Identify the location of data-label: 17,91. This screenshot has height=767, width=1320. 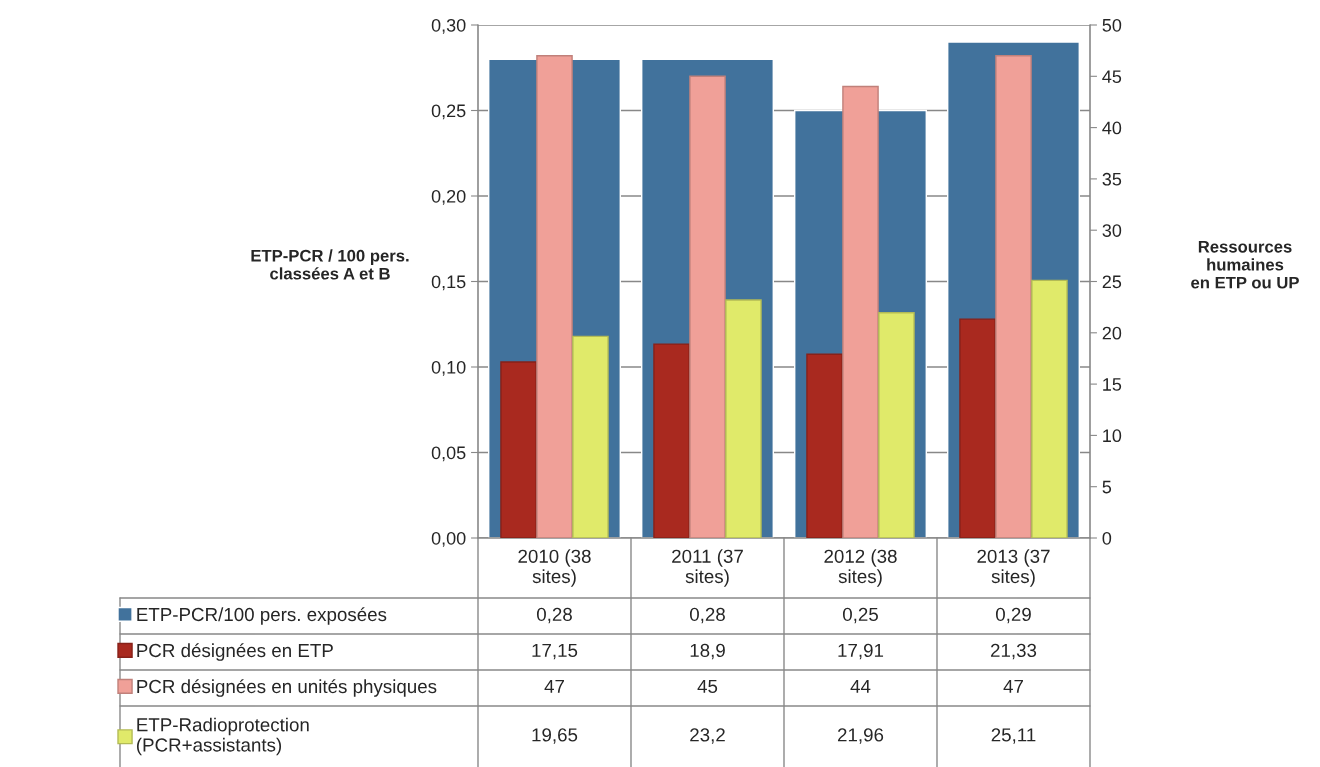
(861, 651).